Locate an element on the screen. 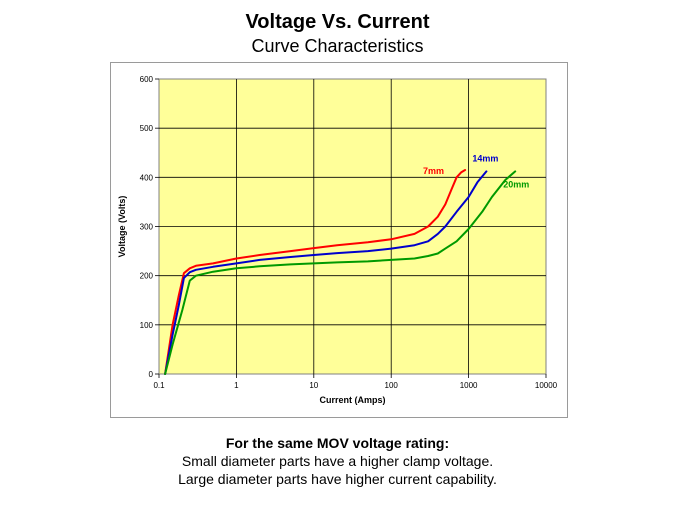 Image resolution: width=675 pixels, height=506 pixels. x-tick-label: 100 is located at coordinates (392, 385).